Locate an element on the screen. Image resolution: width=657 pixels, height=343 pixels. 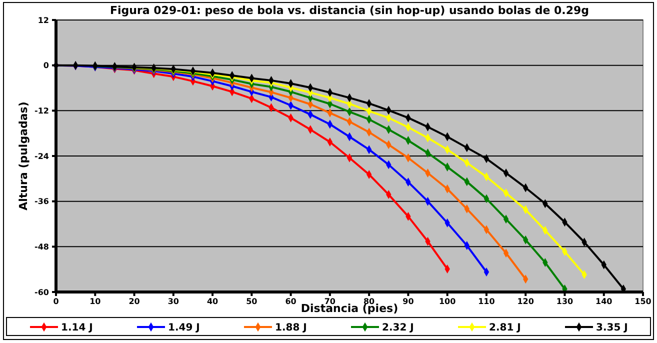
legend-label: 2.32 J is located at coordinates (398, 328).